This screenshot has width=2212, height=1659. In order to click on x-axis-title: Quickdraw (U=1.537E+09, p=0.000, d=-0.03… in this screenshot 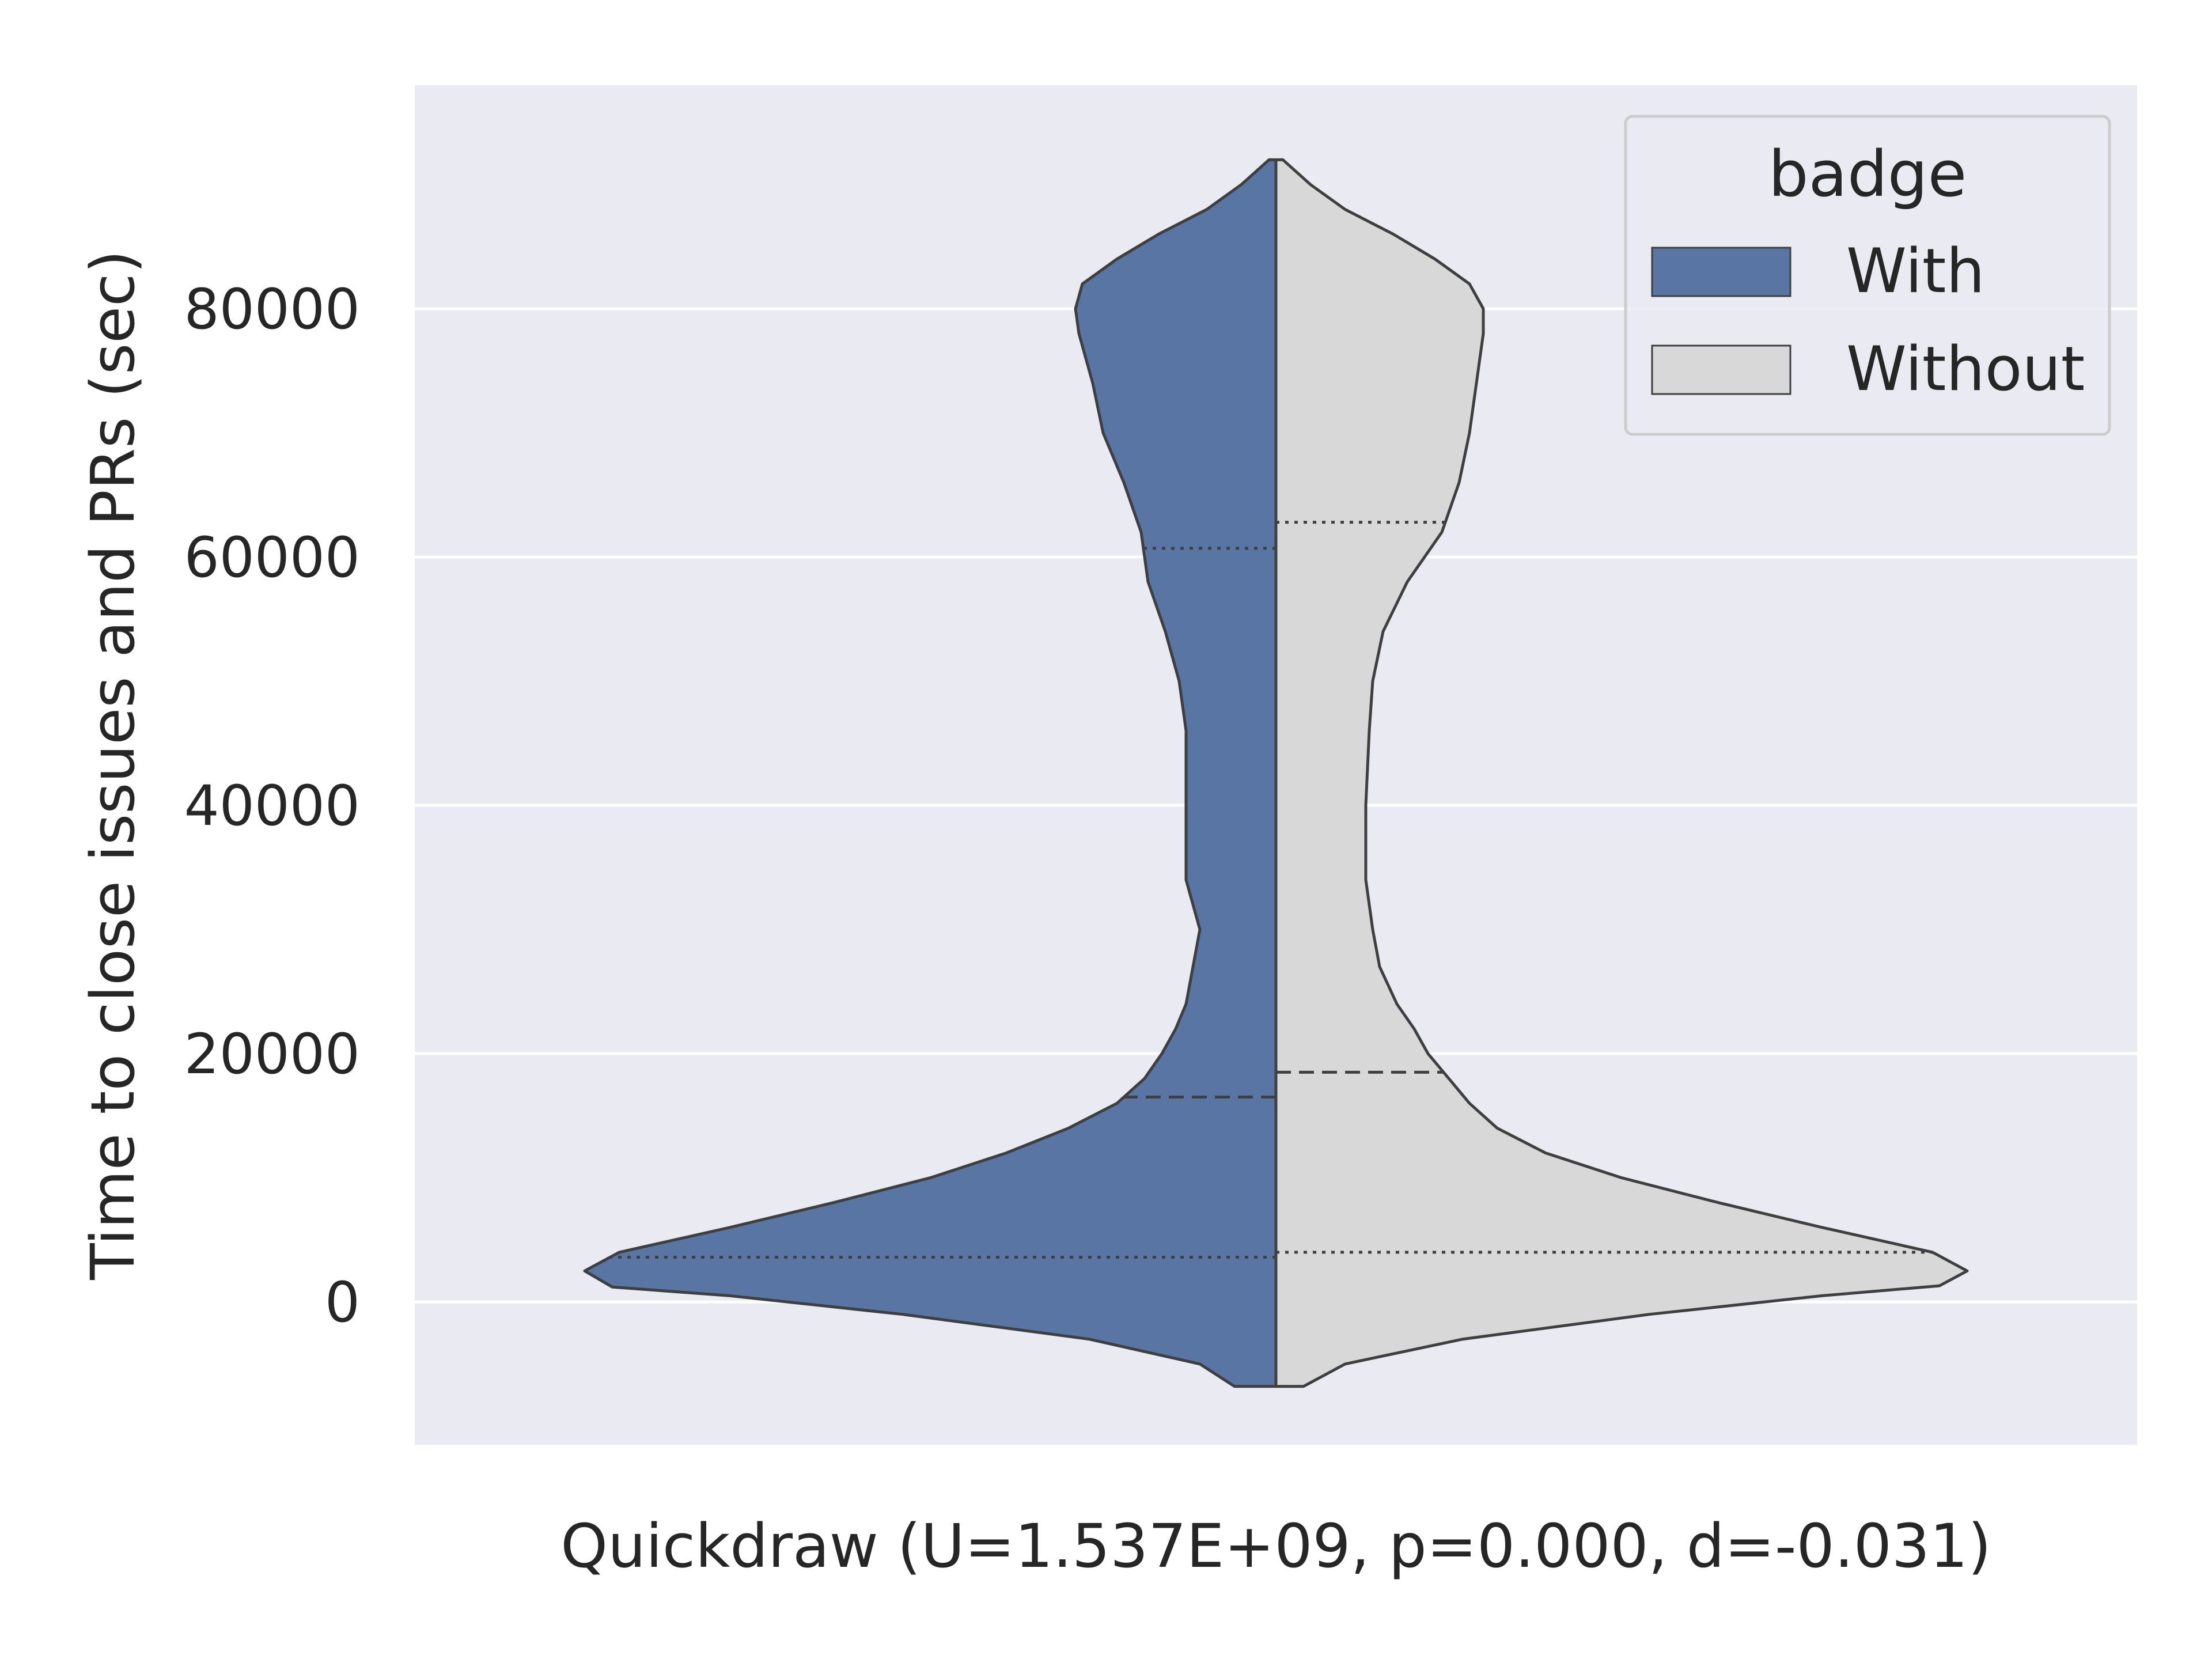, I will do `click(1275, 1546)`.